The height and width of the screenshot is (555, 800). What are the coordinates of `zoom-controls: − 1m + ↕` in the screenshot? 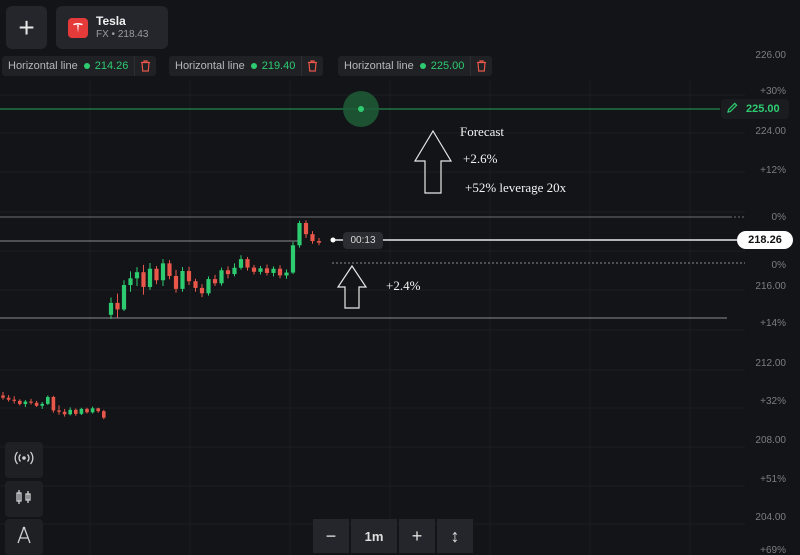 It's located at (394, 536).